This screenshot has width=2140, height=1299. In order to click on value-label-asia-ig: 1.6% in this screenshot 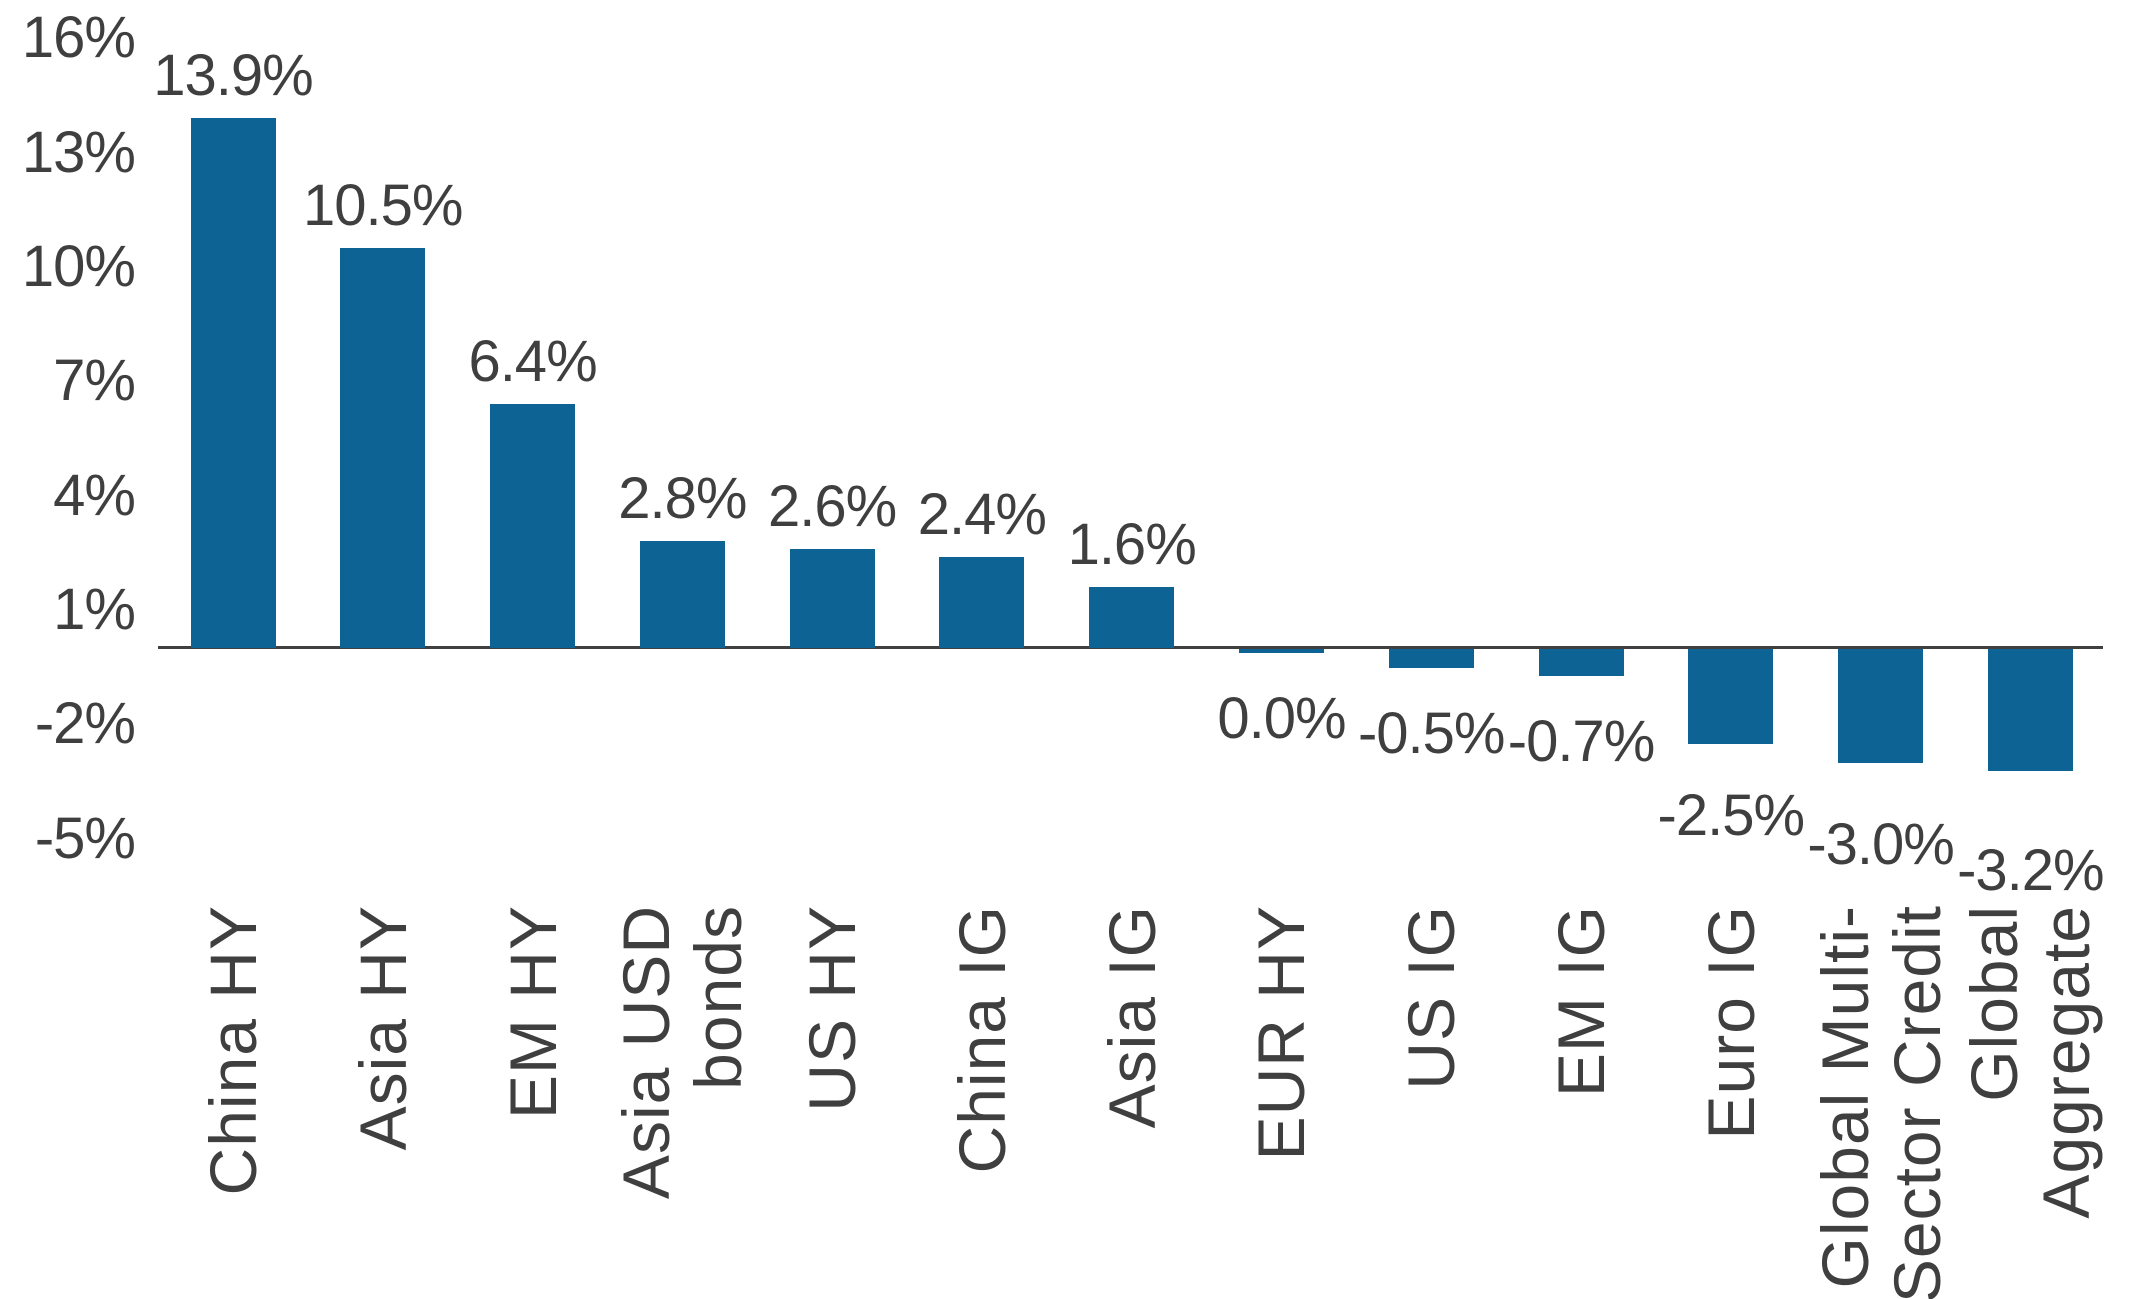, I will do `click(1132, 545)`.